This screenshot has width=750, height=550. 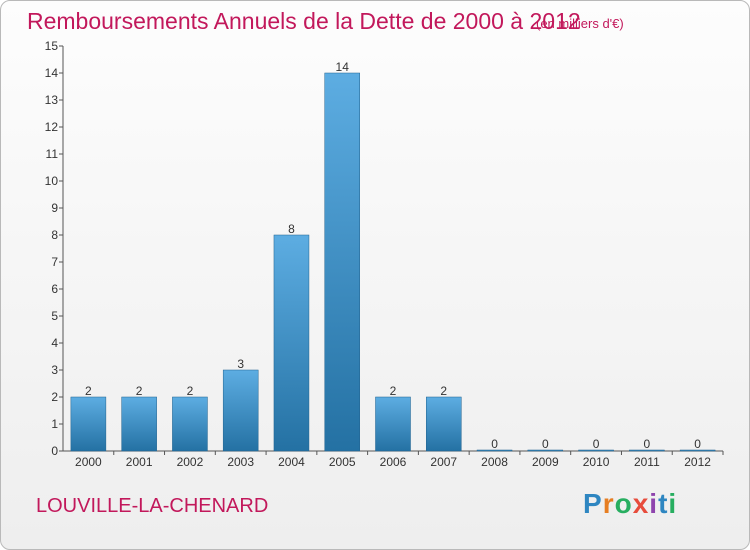 I want to click on bar-2009, so click(x=545, y=450).